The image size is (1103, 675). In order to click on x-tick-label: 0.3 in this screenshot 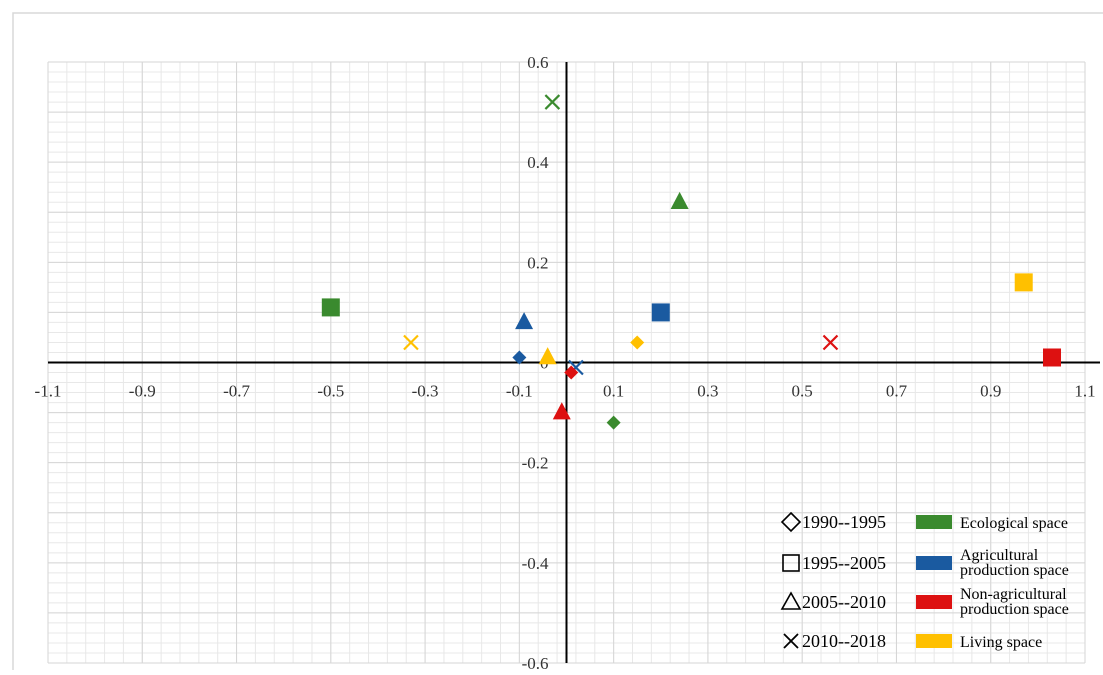, I will do `click(707, 391)`.